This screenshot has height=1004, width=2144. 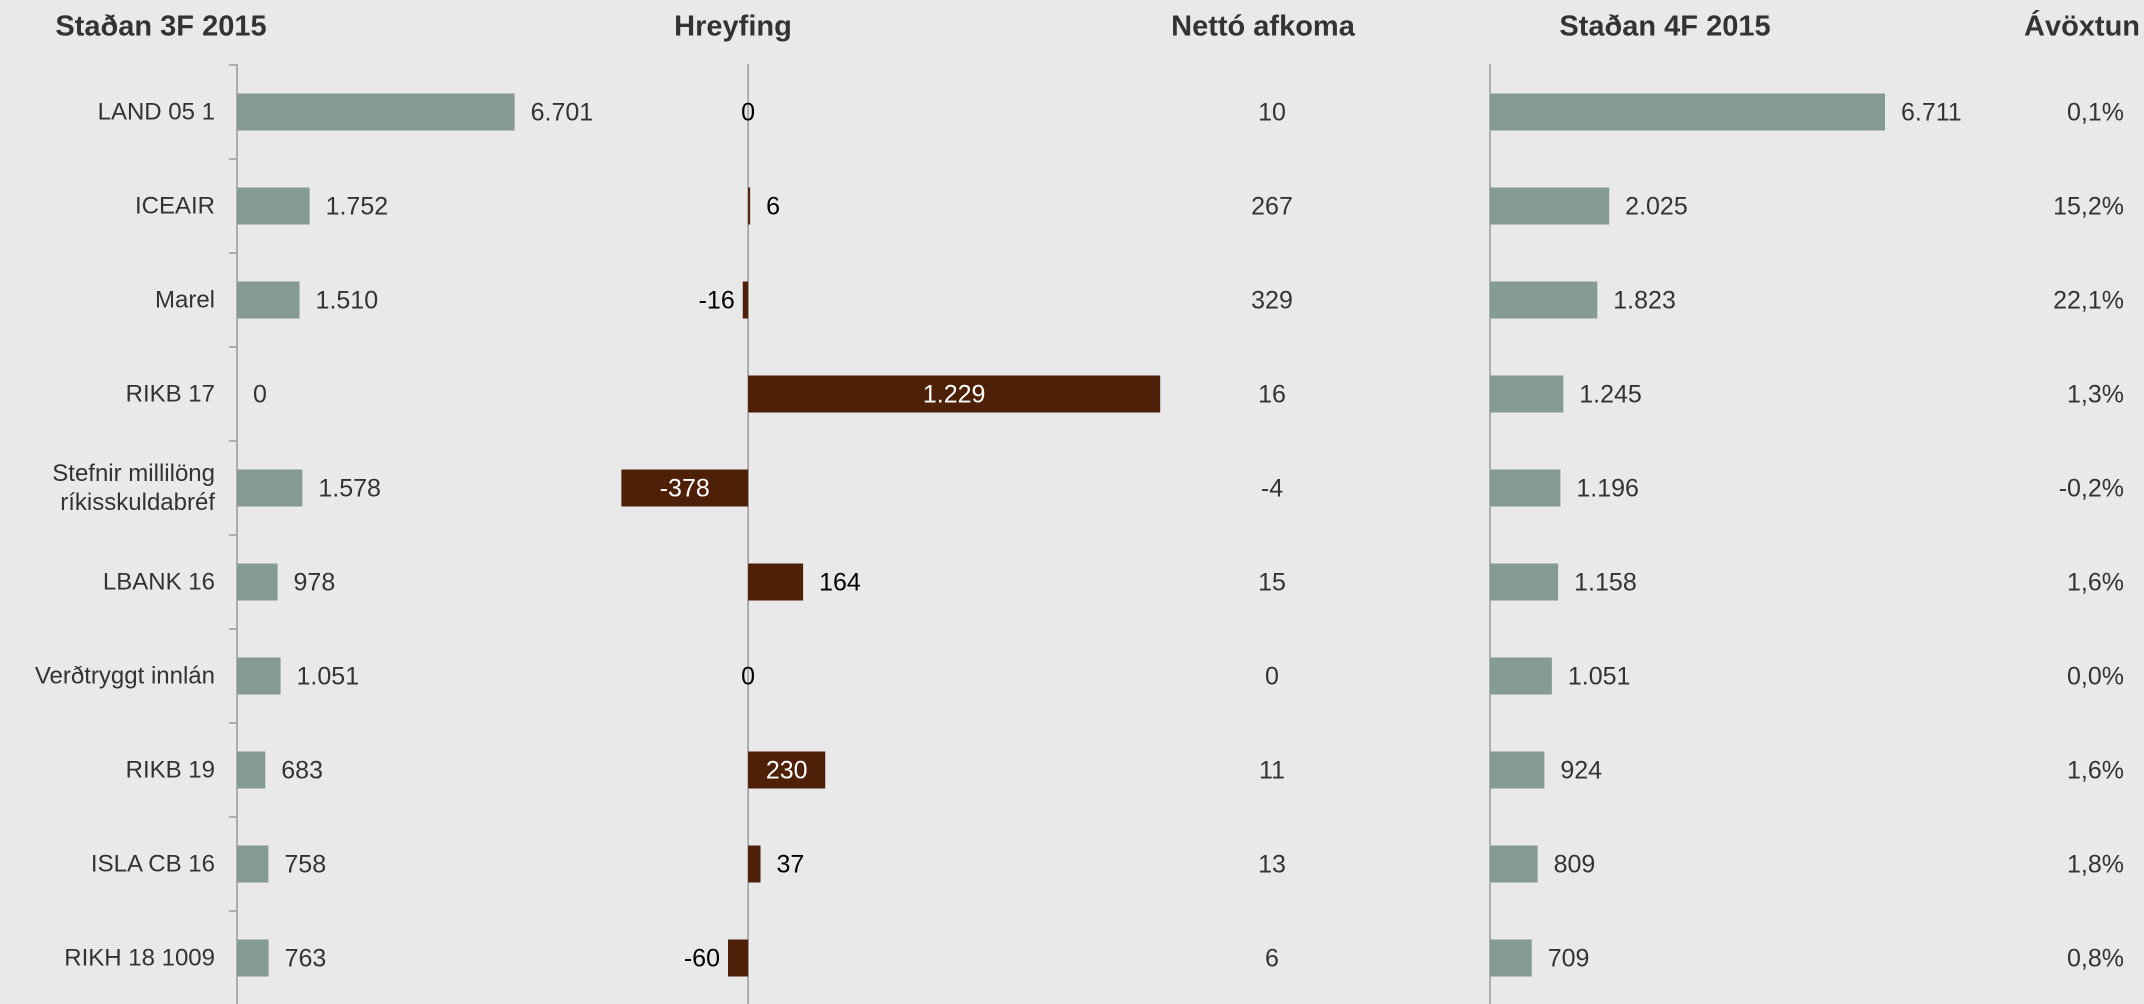 What do you see at coordinates (1575, 865) in the screenshot?
I see `value-label: 809` at bounding box center [1575, 865].